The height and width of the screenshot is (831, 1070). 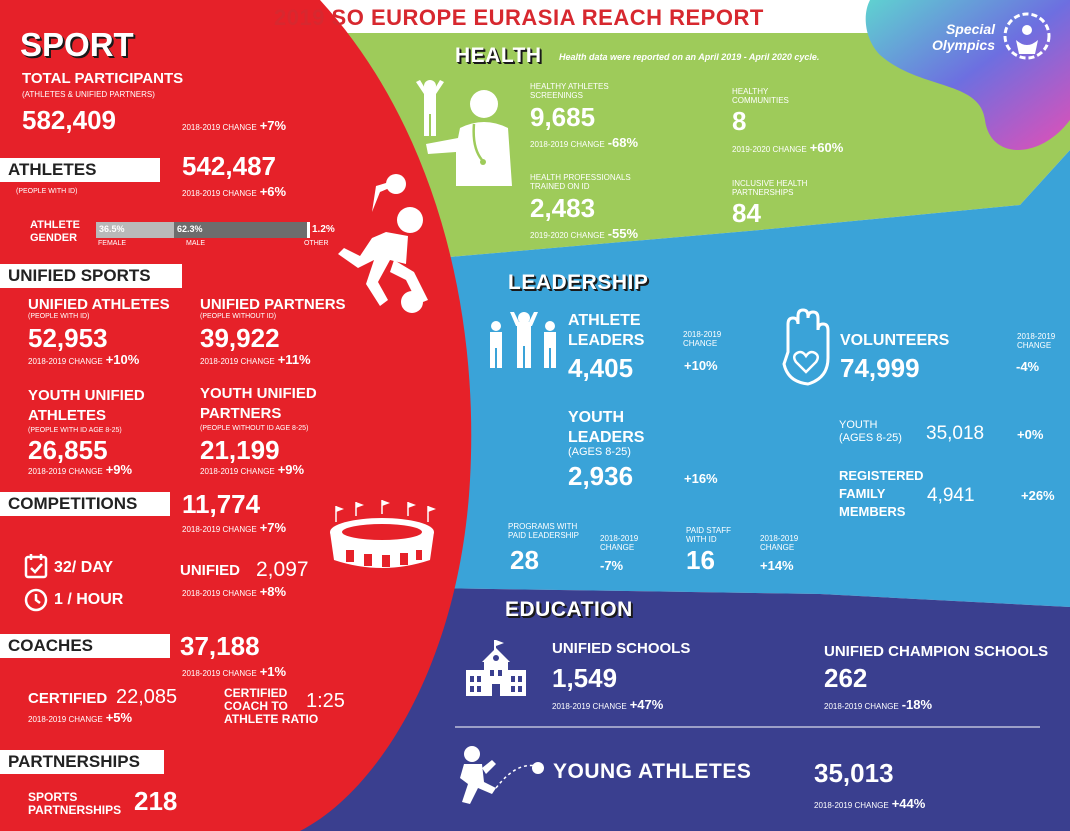 What do you see at coordinates (210, 570) in the screenshot?
I see `unified-competitions-label: UNIFIED` at bounding box center [210, 570].